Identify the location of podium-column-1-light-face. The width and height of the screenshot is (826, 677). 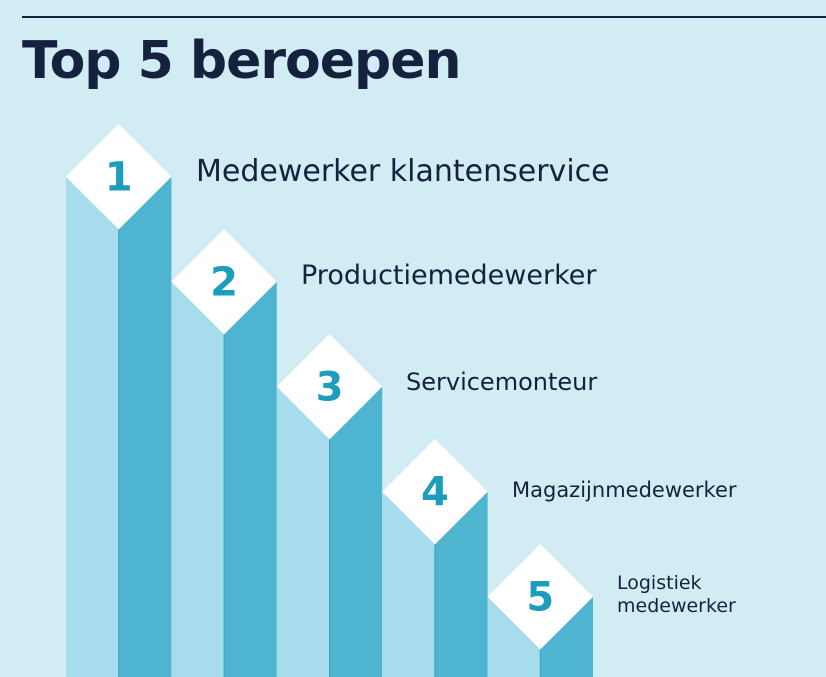
(92, 426).